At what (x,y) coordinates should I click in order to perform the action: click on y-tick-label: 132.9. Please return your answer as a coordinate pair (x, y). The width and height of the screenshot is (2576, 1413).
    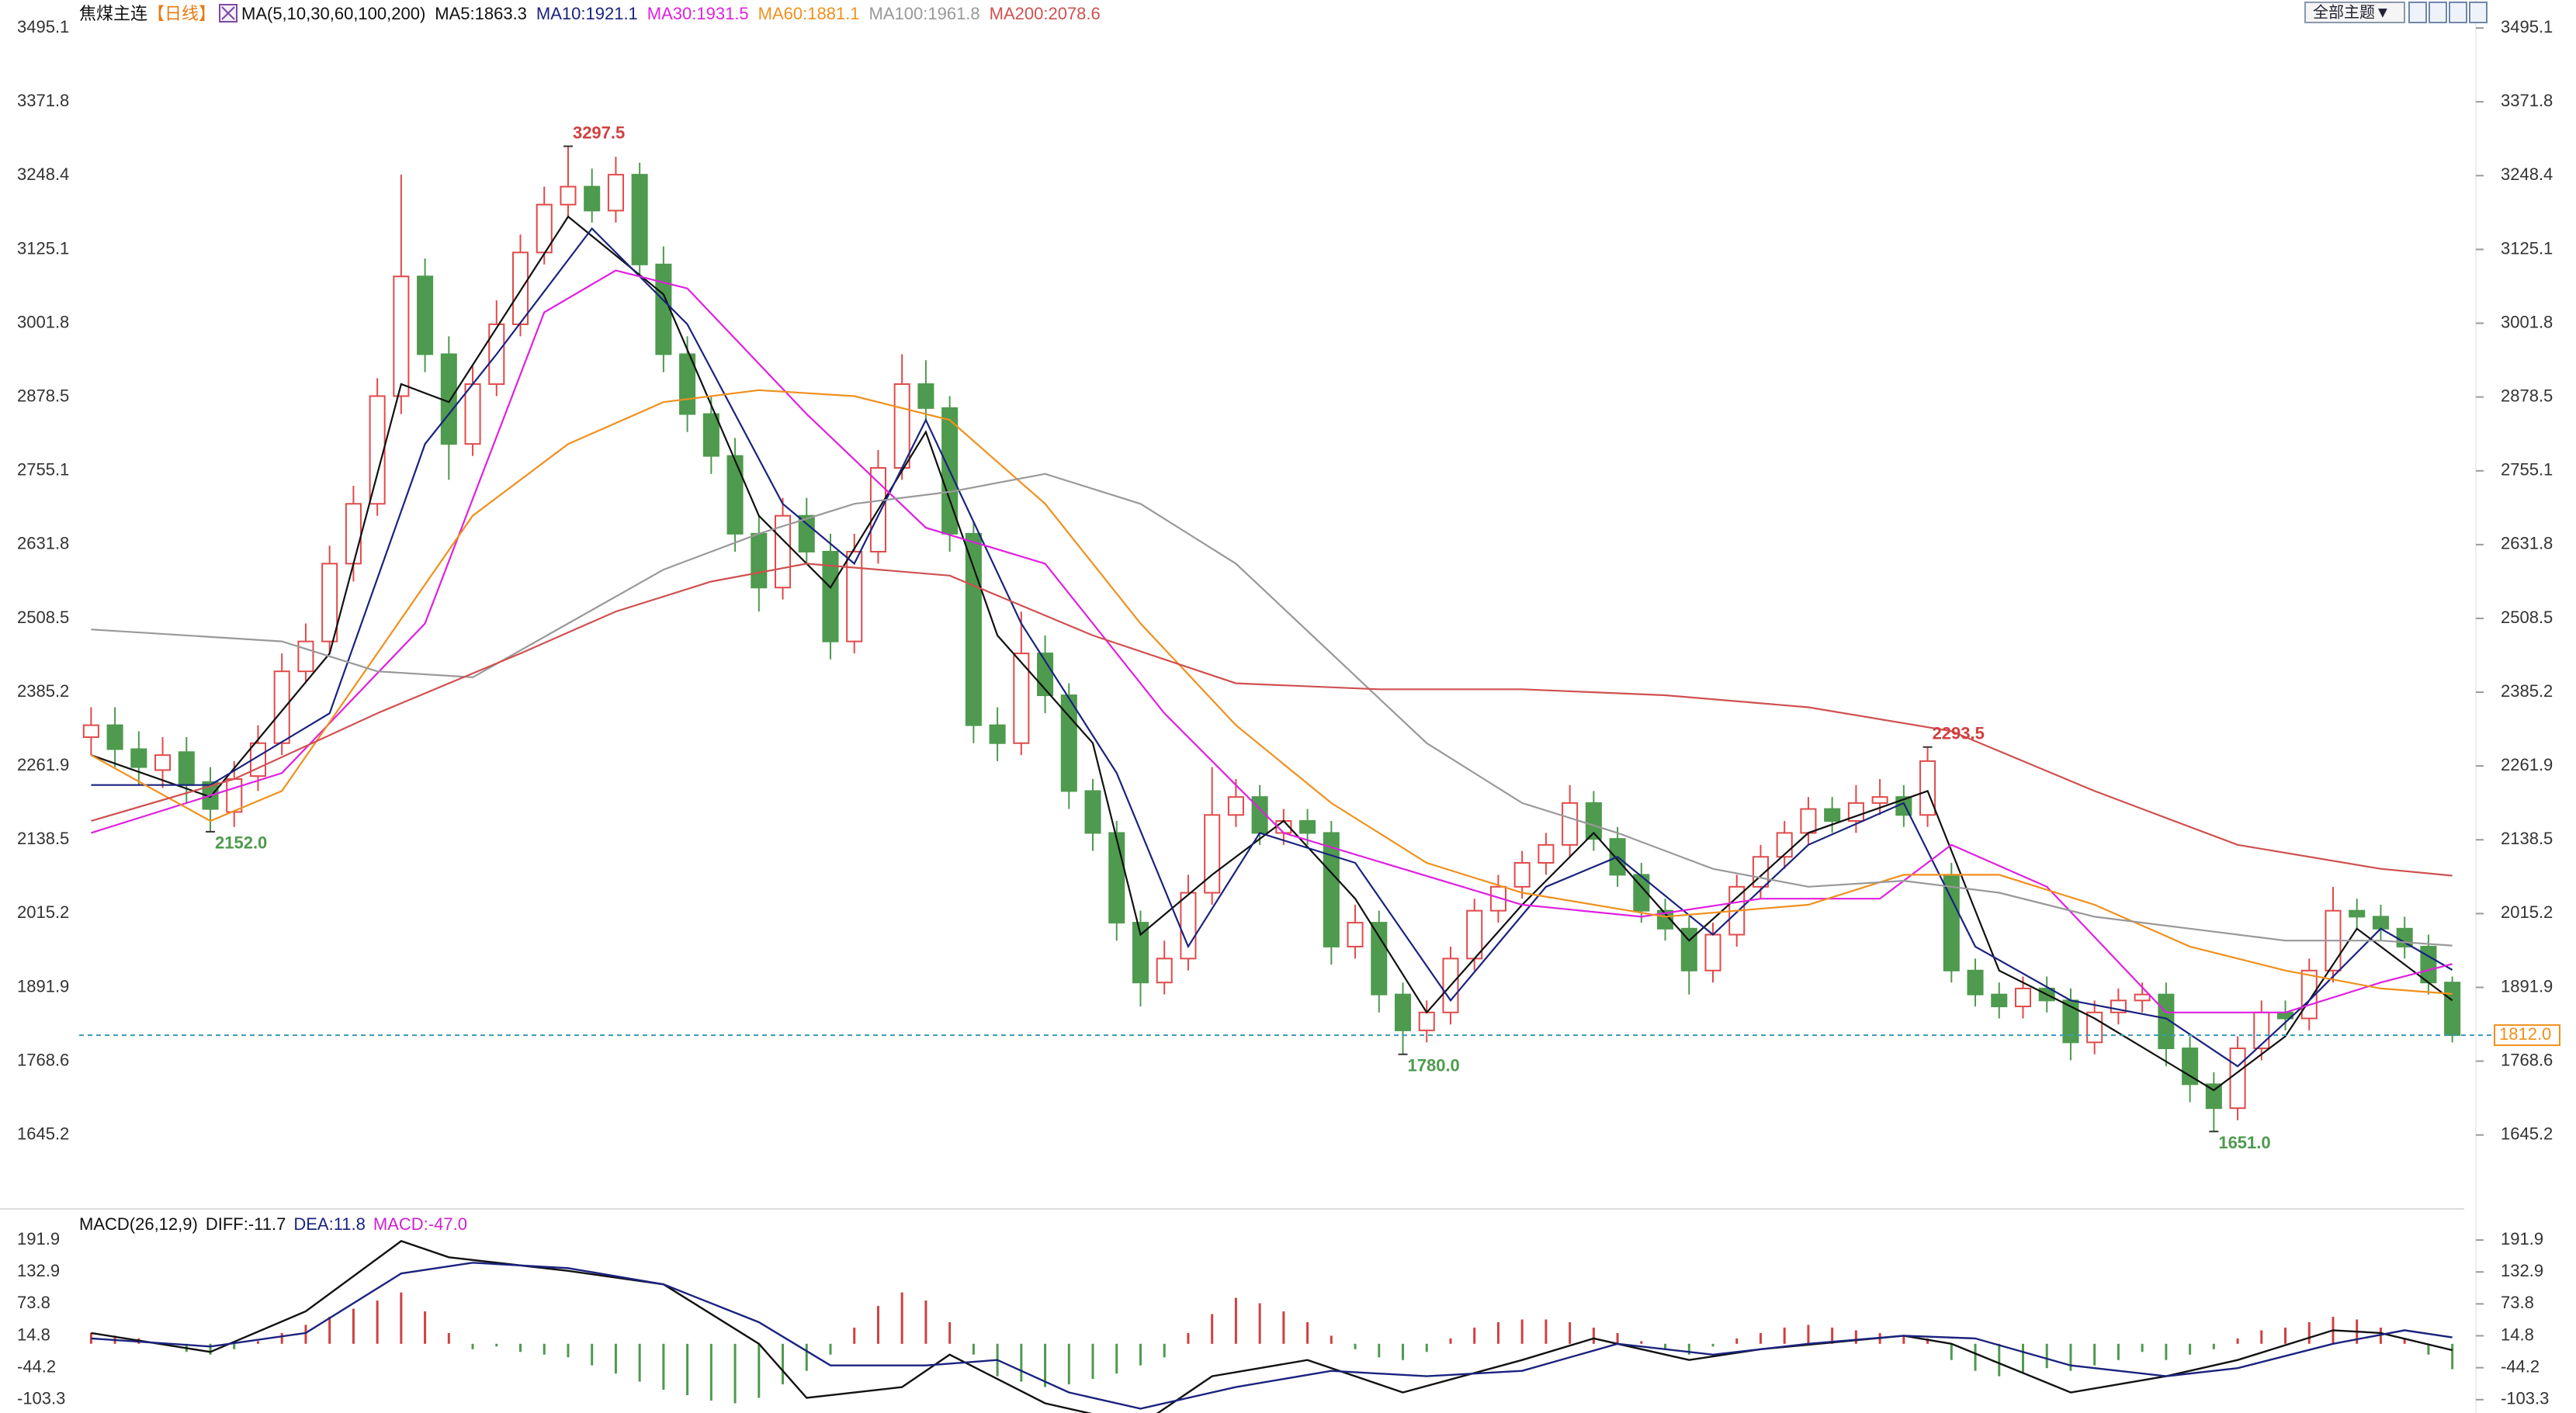
    Looking at the image, I should click on (38, 1270).